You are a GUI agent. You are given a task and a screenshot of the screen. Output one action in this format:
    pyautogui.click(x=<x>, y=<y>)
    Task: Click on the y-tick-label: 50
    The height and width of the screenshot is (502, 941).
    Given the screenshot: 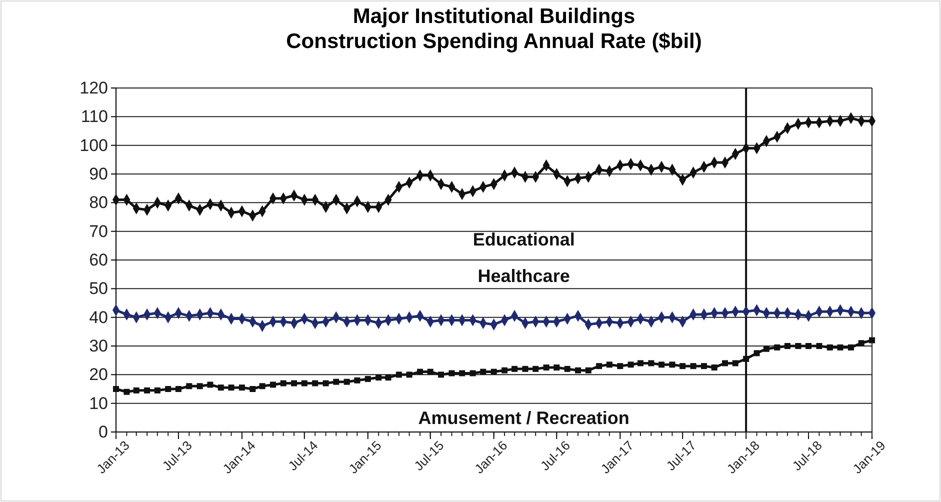 What is the action you would take?
    pyautogui.click(x=98, y=288)
    